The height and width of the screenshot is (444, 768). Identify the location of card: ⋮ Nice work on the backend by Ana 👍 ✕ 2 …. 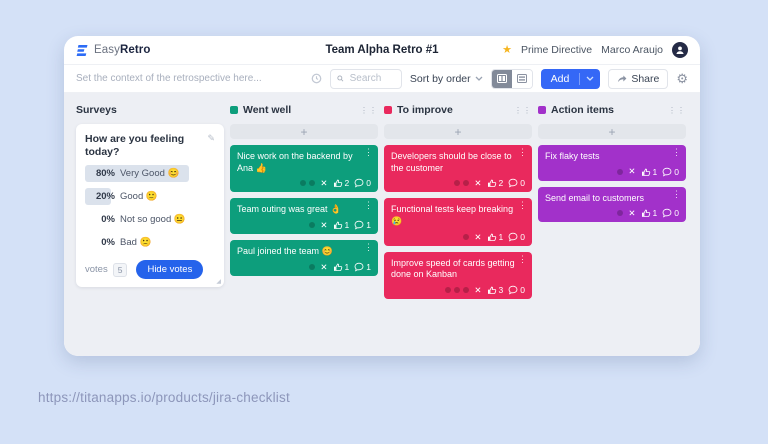
(304, 169).